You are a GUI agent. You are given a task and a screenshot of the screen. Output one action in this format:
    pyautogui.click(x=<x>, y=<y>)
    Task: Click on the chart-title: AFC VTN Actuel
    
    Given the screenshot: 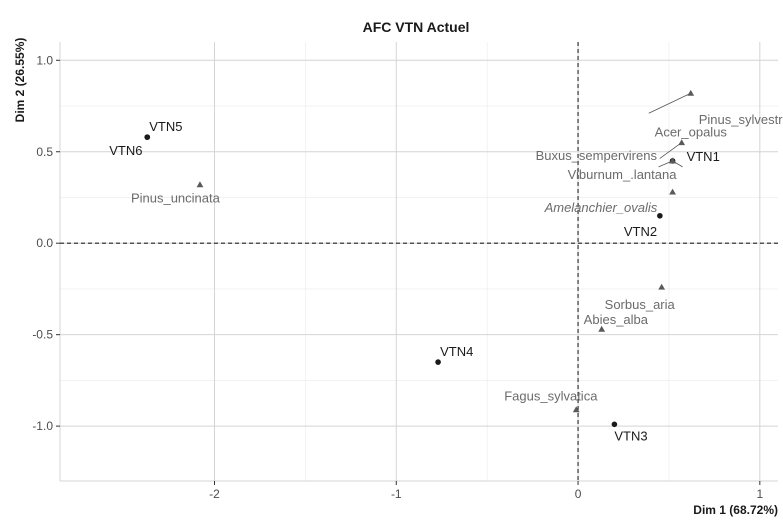 What is the action you would take?
    pyautogui.click(x=416, y=27)
    